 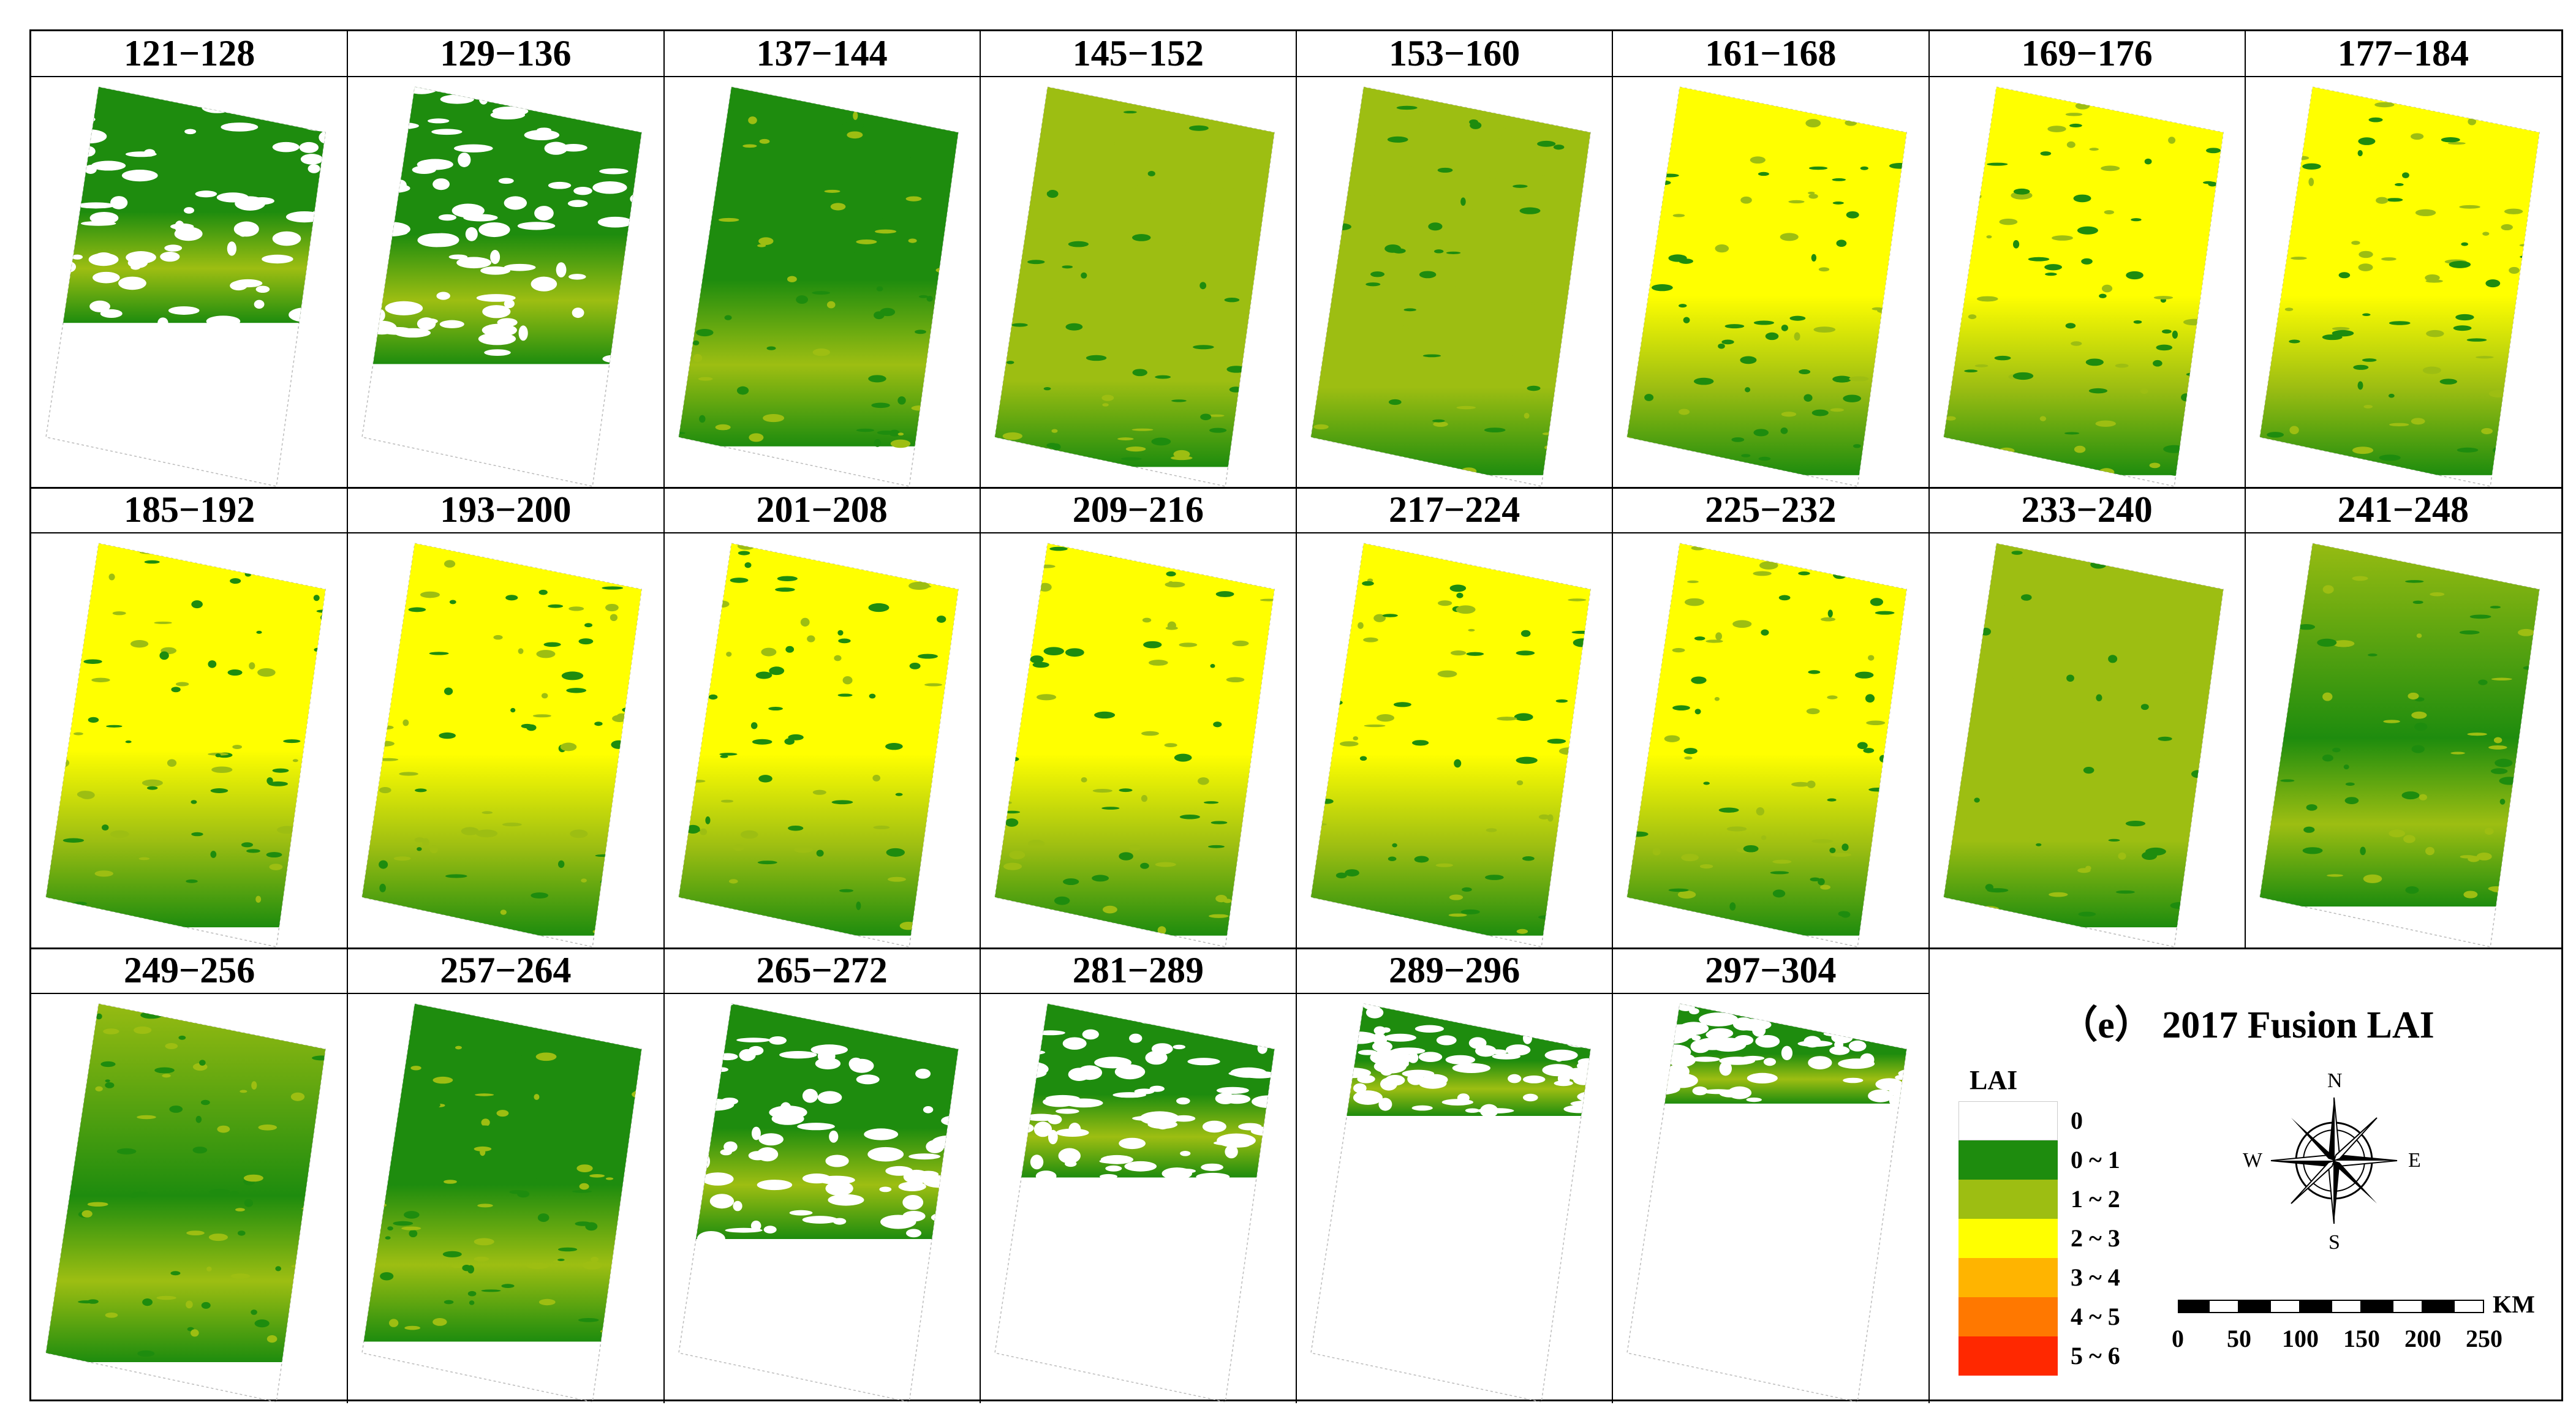 I want to click on panel-date-label: 233−240, so click(x=2086, y=510).